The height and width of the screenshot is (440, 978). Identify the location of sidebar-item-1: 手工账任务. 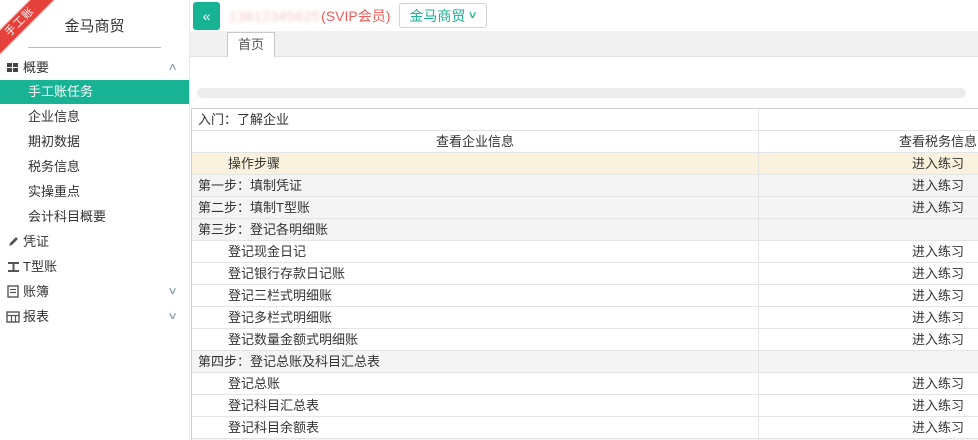
(94, 92).